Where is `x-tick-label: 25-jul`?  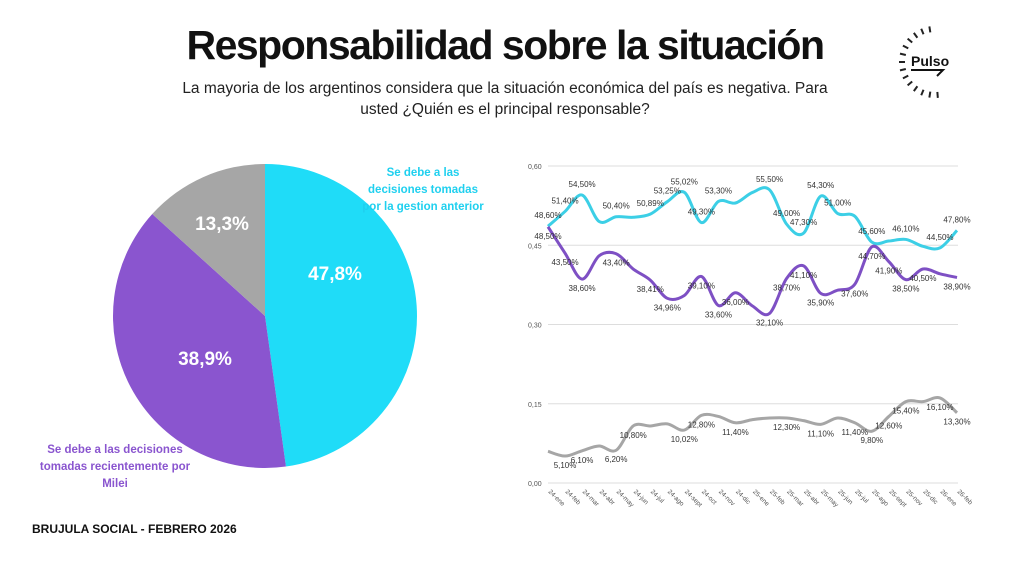 x-tick-label: 25-jul is located at coordinates (861, 496).